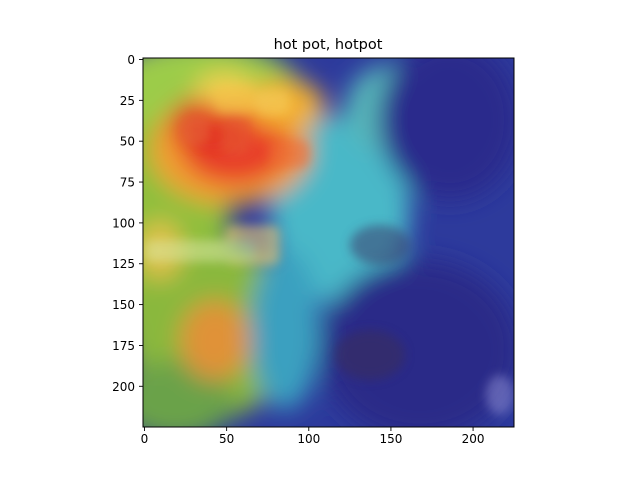 This screenshot has height=480, width=640. Describe the element at coordinates (390, 439) in the screenshot. I see `x-tick-label: 150` at that location.